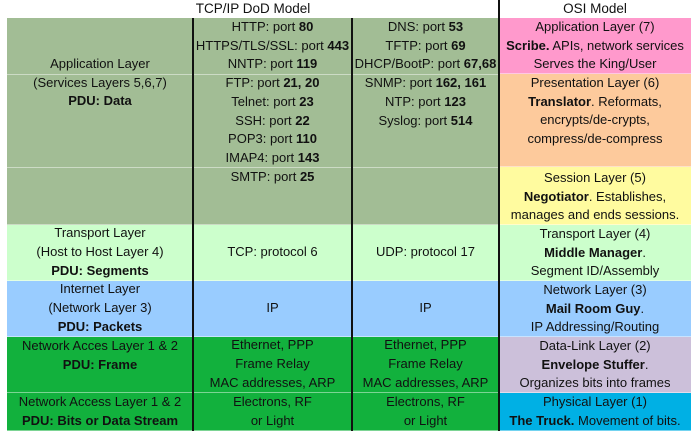 The height and width of the screenshot is (438, 691). I want to click on cell-line: SSH: port 22, so click(272, 121).